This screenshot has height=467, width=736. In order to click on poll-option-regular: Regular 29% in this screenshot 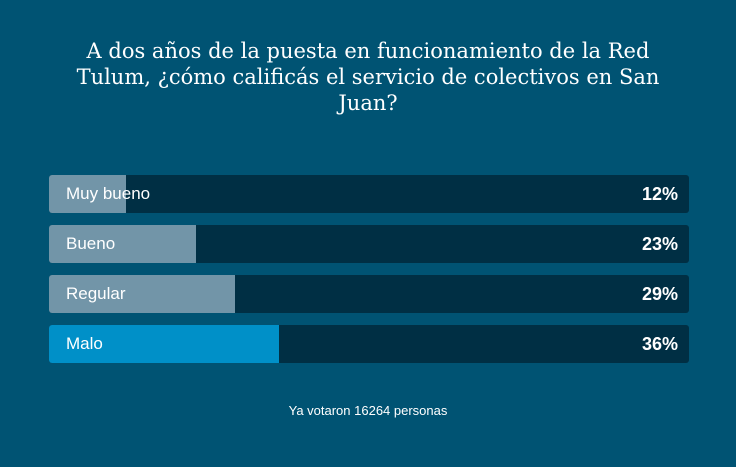, I will do `click(369, 294)`.